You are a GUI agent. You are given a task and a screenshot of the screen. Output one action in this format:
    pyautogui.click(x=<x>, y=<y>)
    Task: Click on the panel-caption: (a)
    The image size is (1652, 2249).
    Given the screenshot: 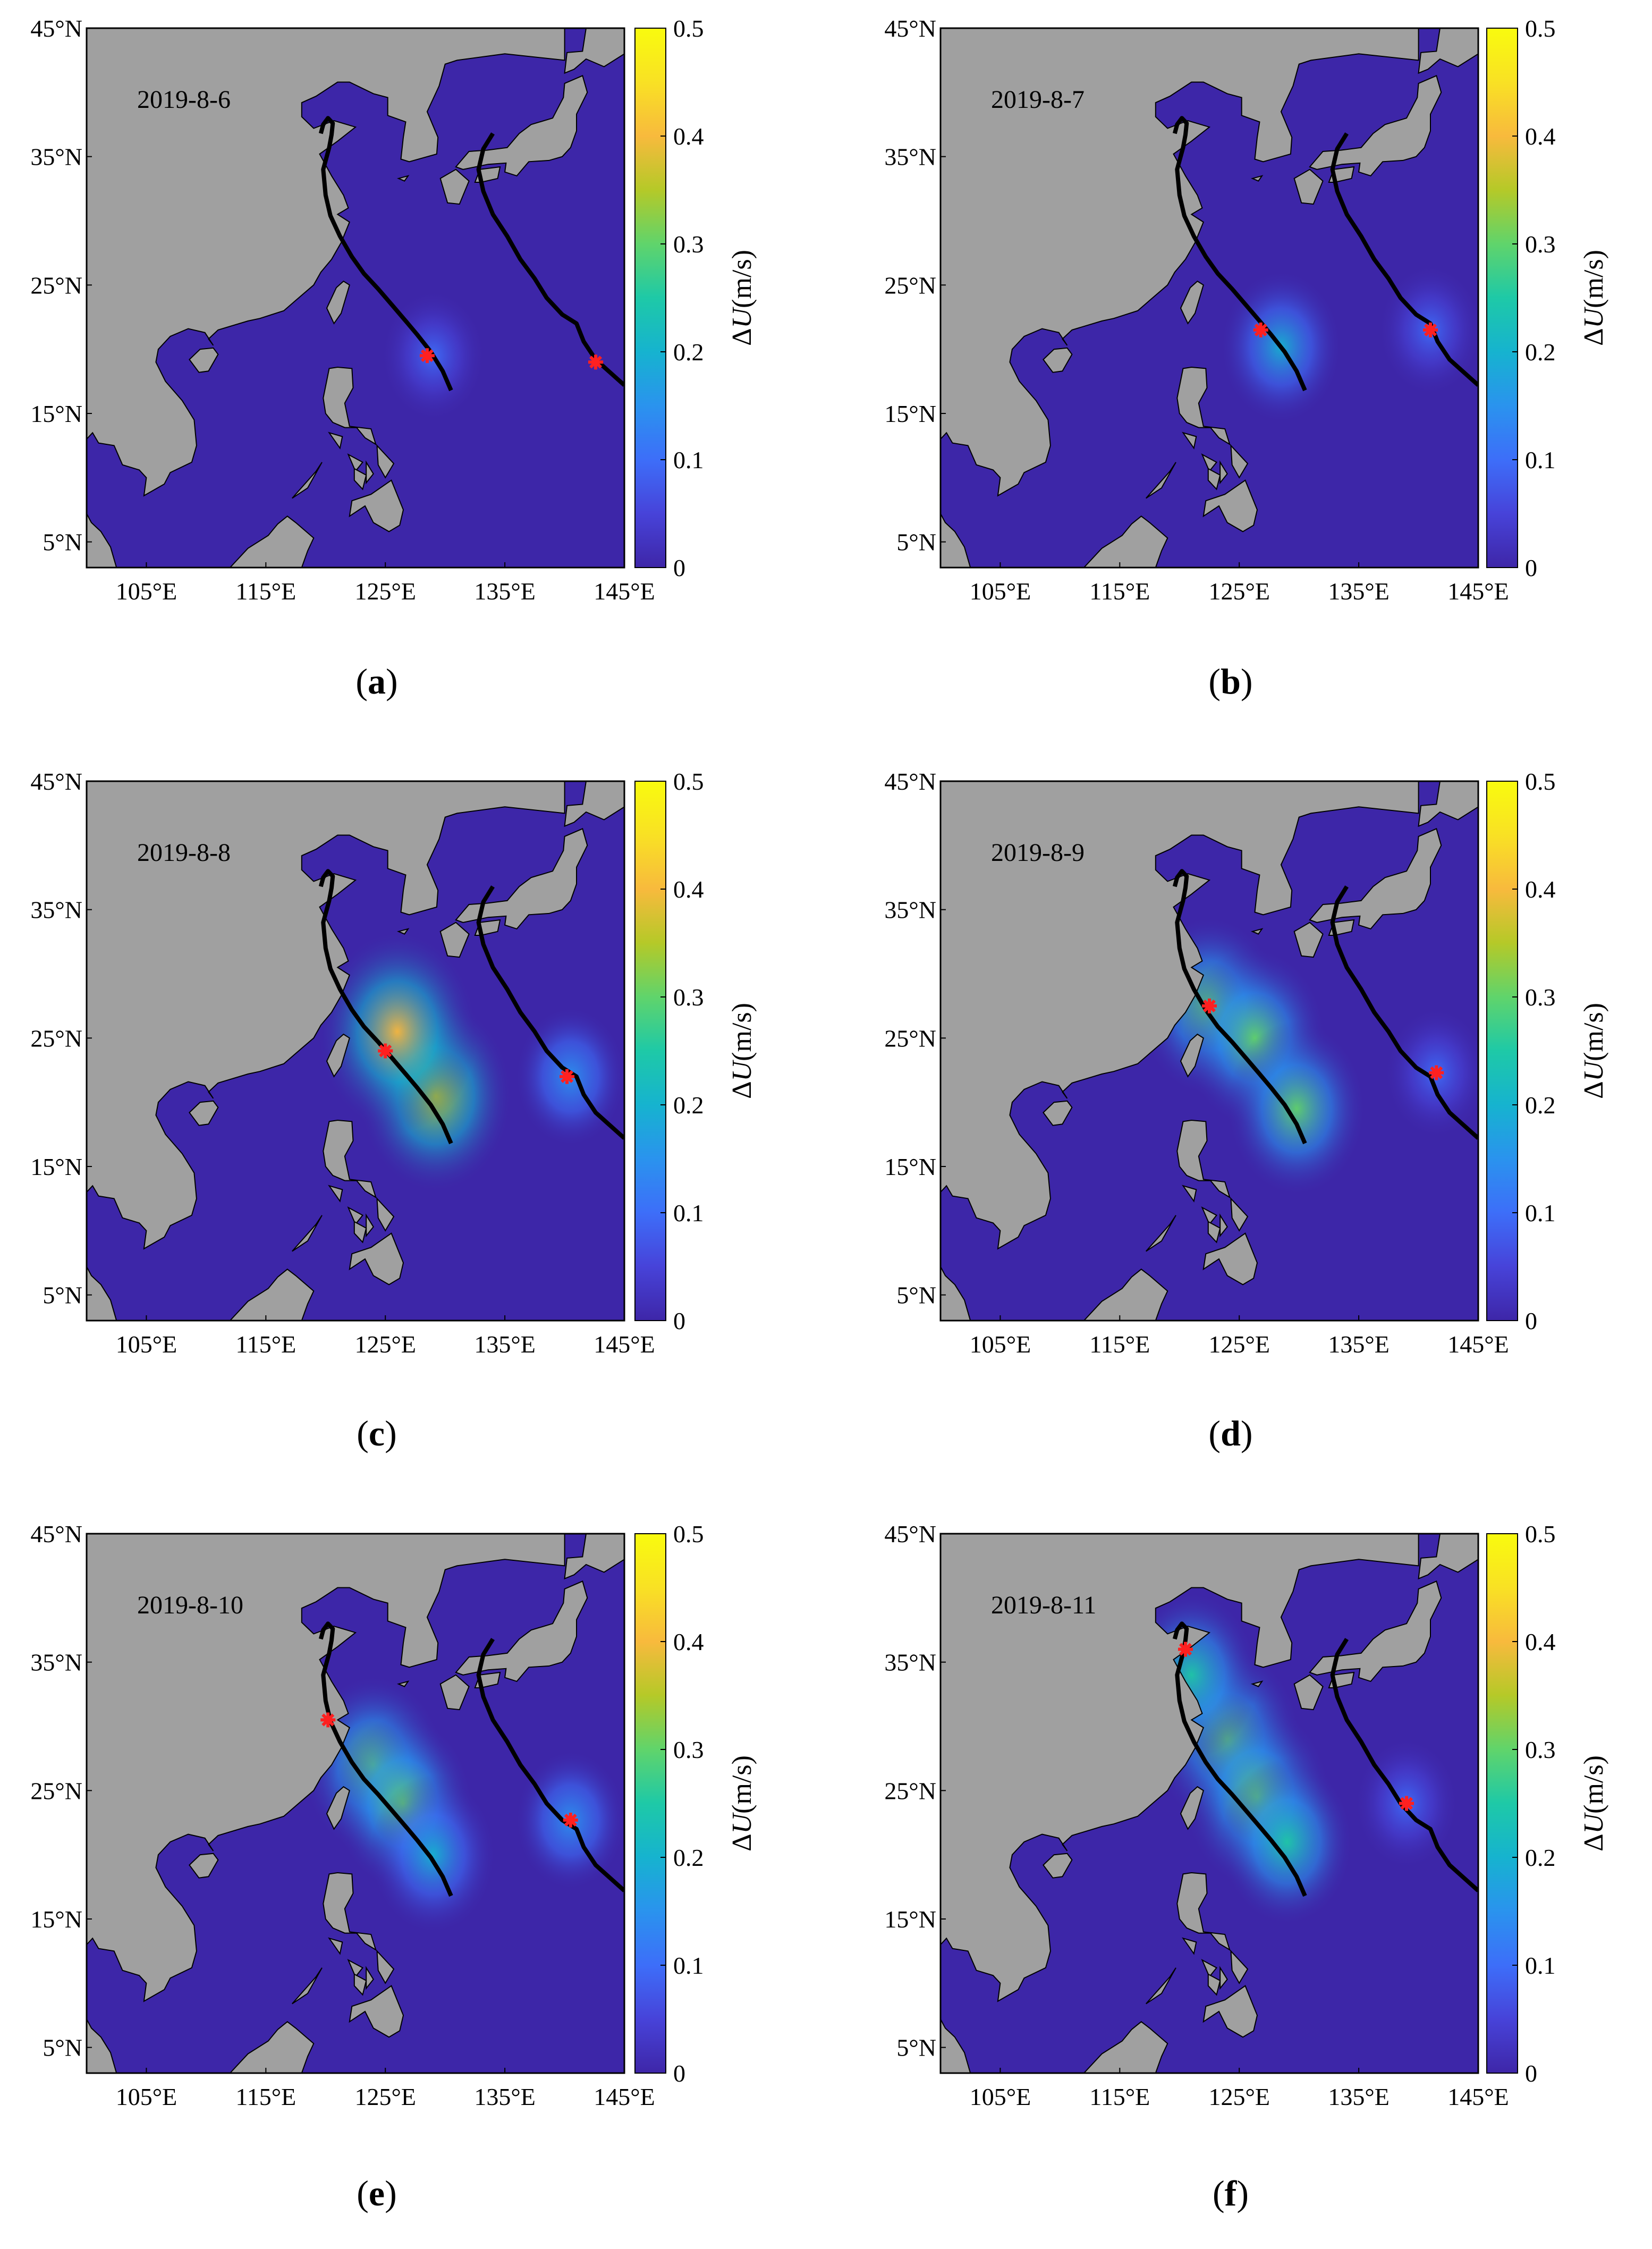 What is the action you would take?
    pyautogui.click(x=376, y=681)
    